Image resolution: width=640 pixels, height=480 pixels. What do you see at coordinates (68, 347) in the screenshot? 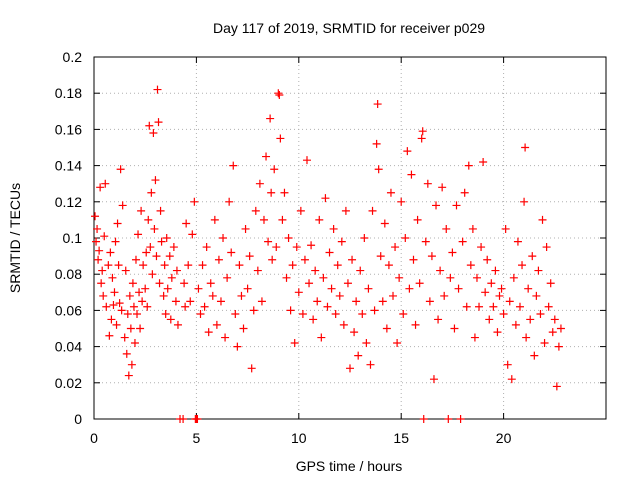
I see `y-tick-label: 0.04` at bounding box center [68, 347].